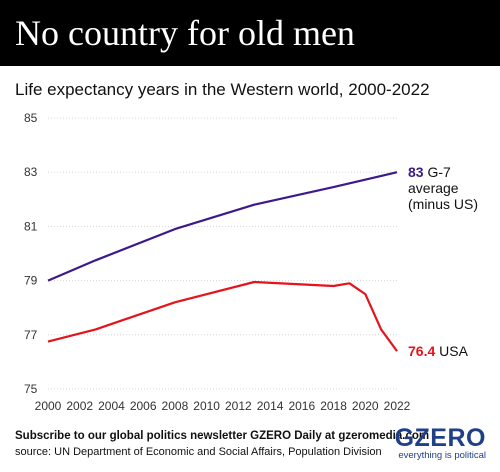 This screenshot has width=500, height=472. I want to click on title-bar: No country for old men, so click(250, 33).